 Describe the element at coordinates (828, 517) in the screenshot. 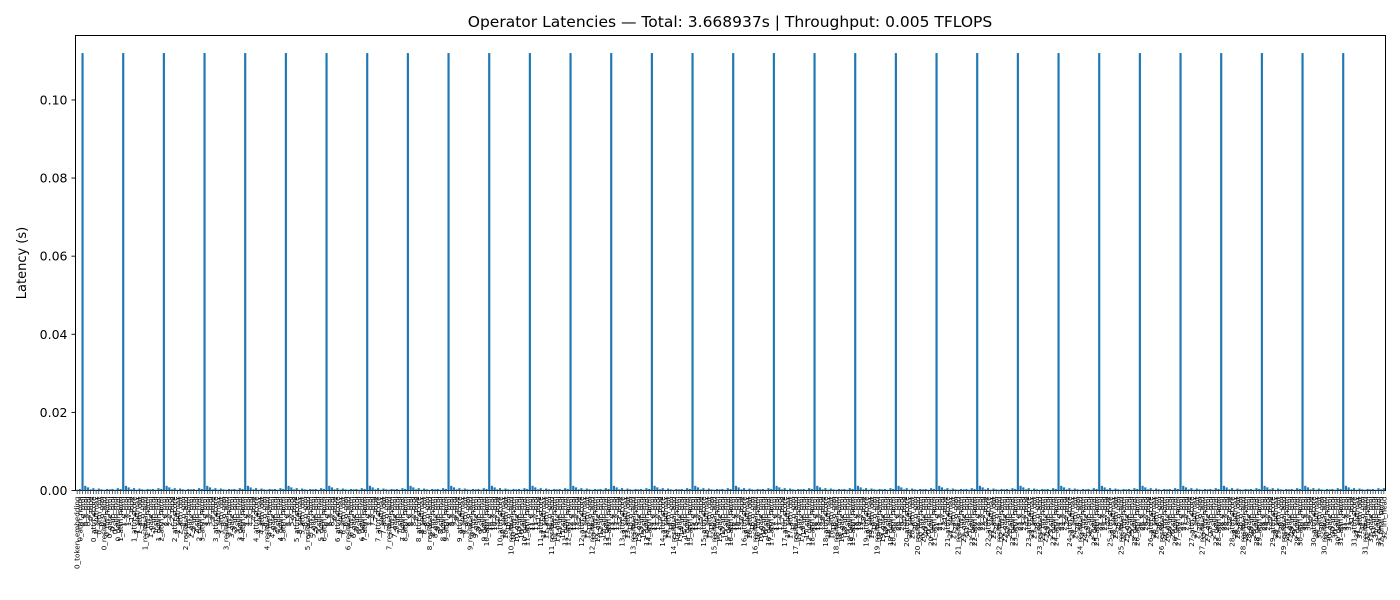

I see `x-tick-label: 18_softmax` at that location.